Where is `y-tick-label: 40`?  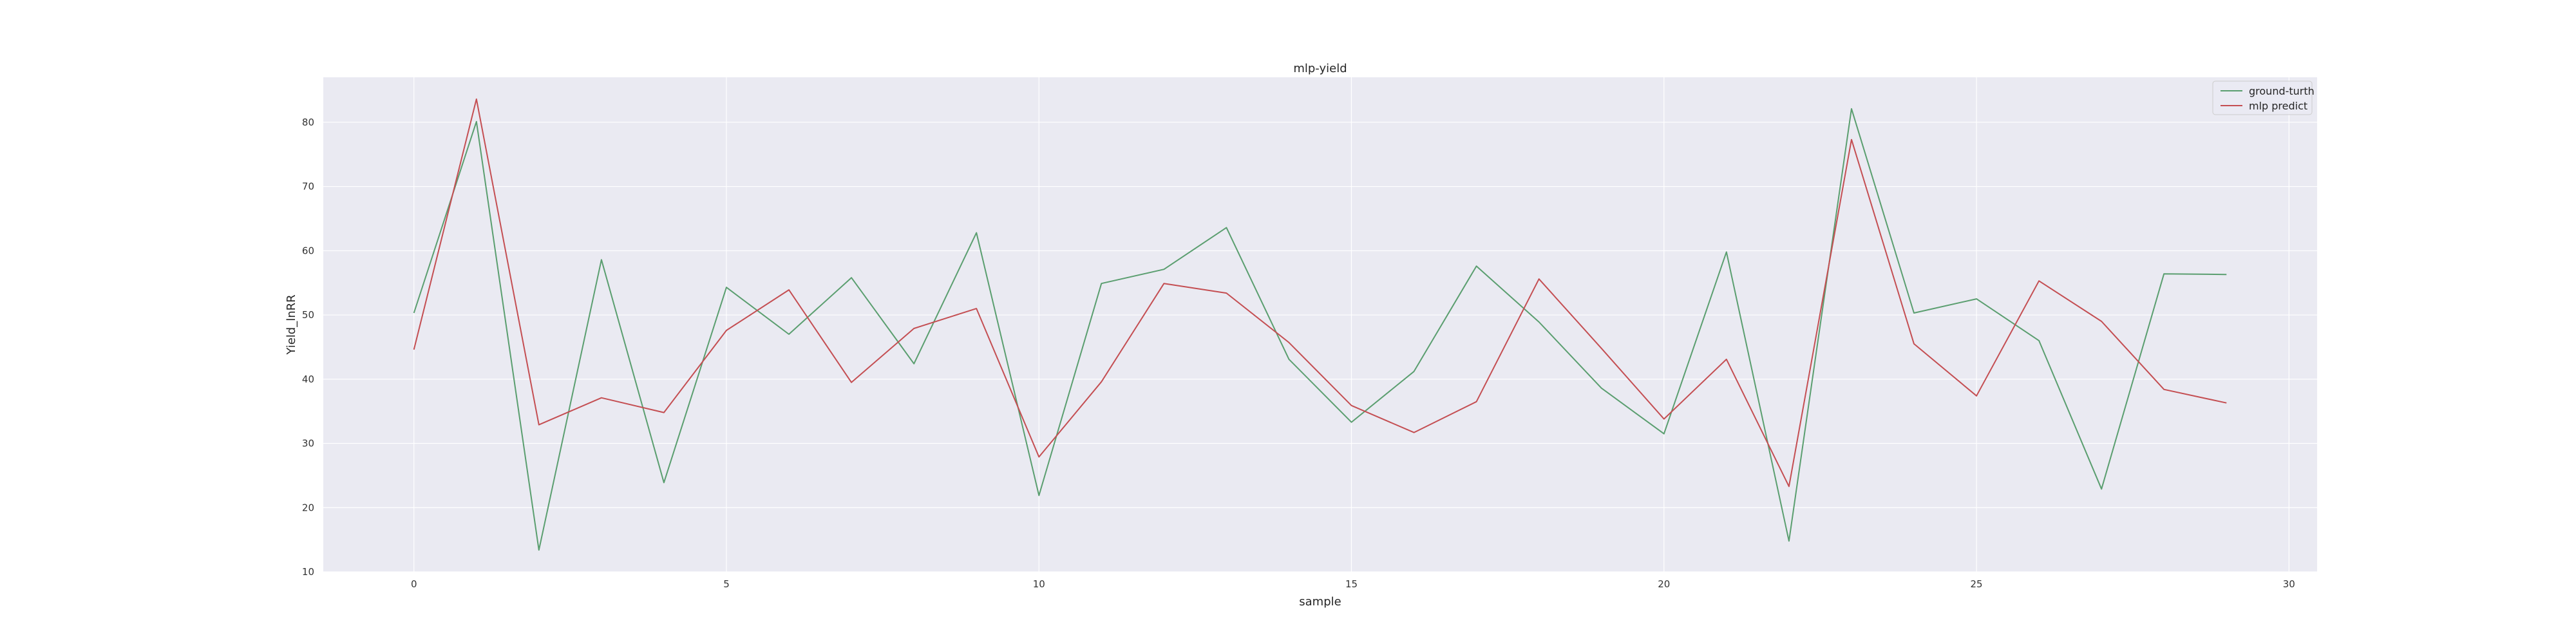 y-tick-label: 40 is located at coordinates (308, 380).